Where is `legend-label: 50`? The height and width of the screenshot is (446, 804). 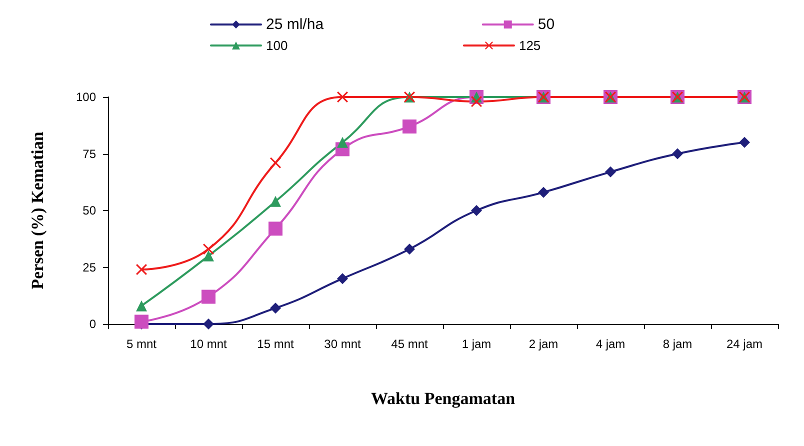
legend-label: 50 is located at coordinates (563, 24).